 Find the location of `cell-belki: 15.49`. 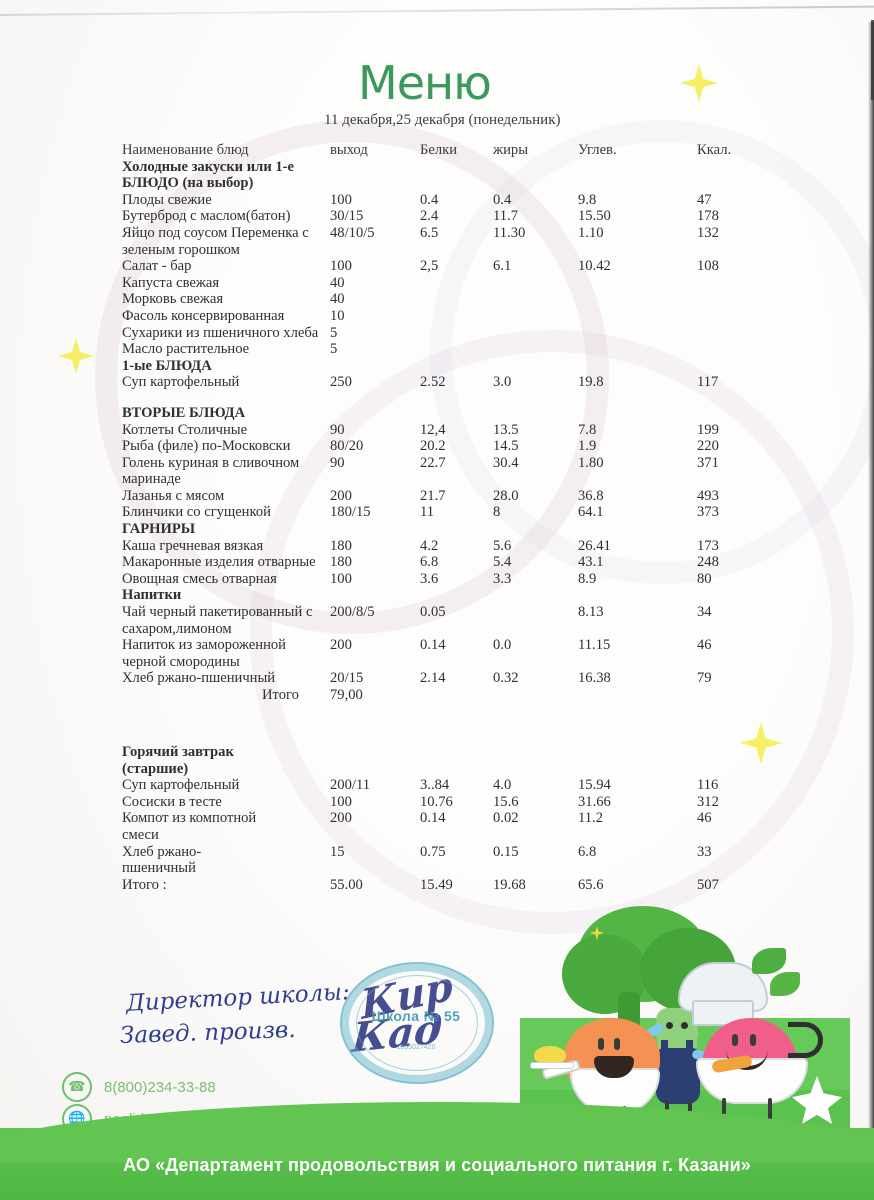

cell-belki: 15.49 is located at coordinates (436, 884).